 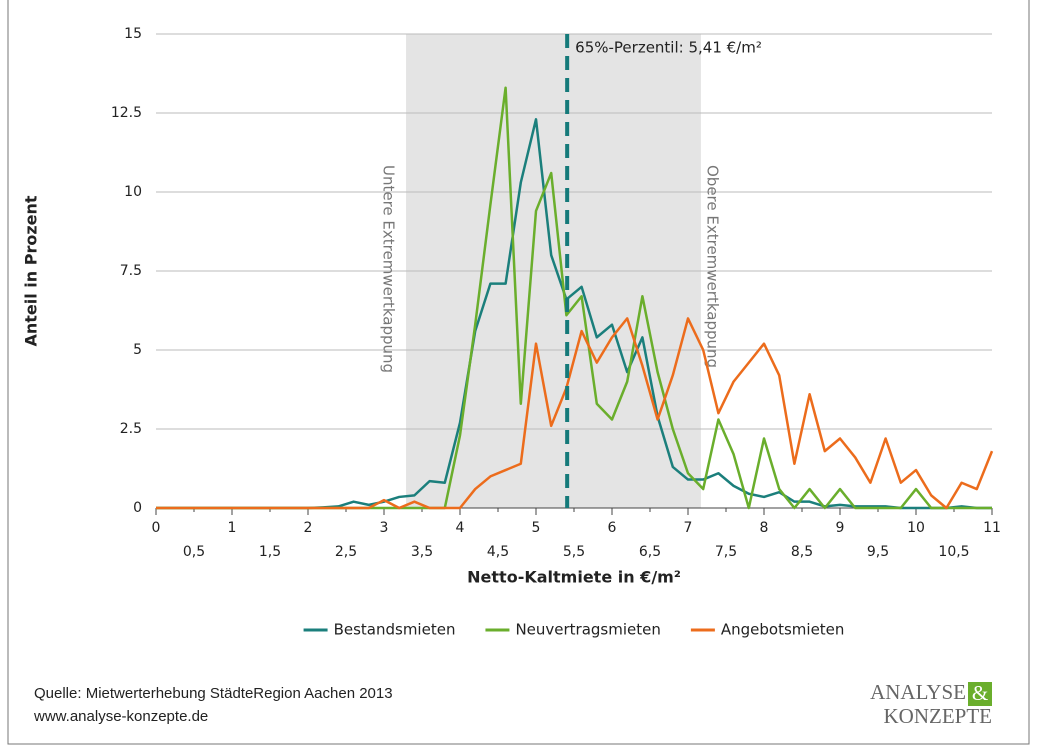 I want to click on x-tick-label: 1,5, so click(x=270, y=552).